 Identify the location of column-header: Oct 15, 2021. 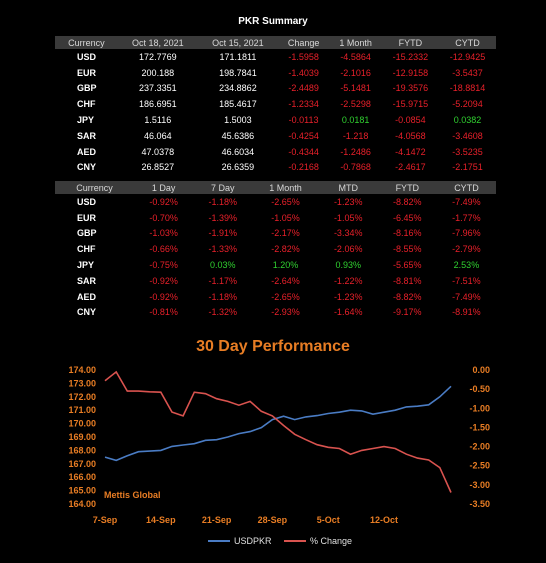
(237, 42).